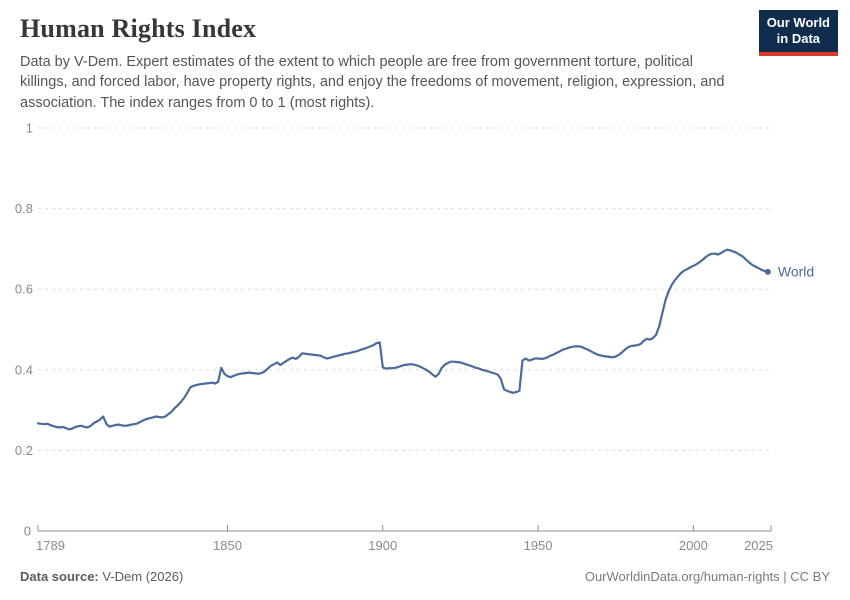 The image size is (850, 600). Describe the element at coordinates (24, 450) in the screenshot. I see `y-axis-tick-label: 0.2` at that location.